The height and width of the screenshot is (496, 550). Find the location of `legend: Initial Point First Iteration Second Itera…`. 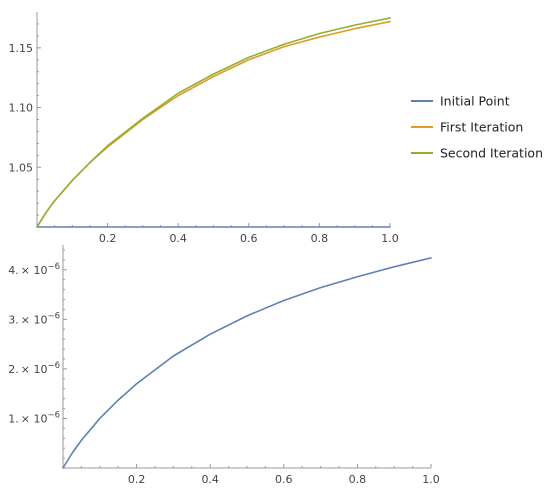

legend: Initial Point First Iteration Second Itera… is located at coordinates (477, 127).